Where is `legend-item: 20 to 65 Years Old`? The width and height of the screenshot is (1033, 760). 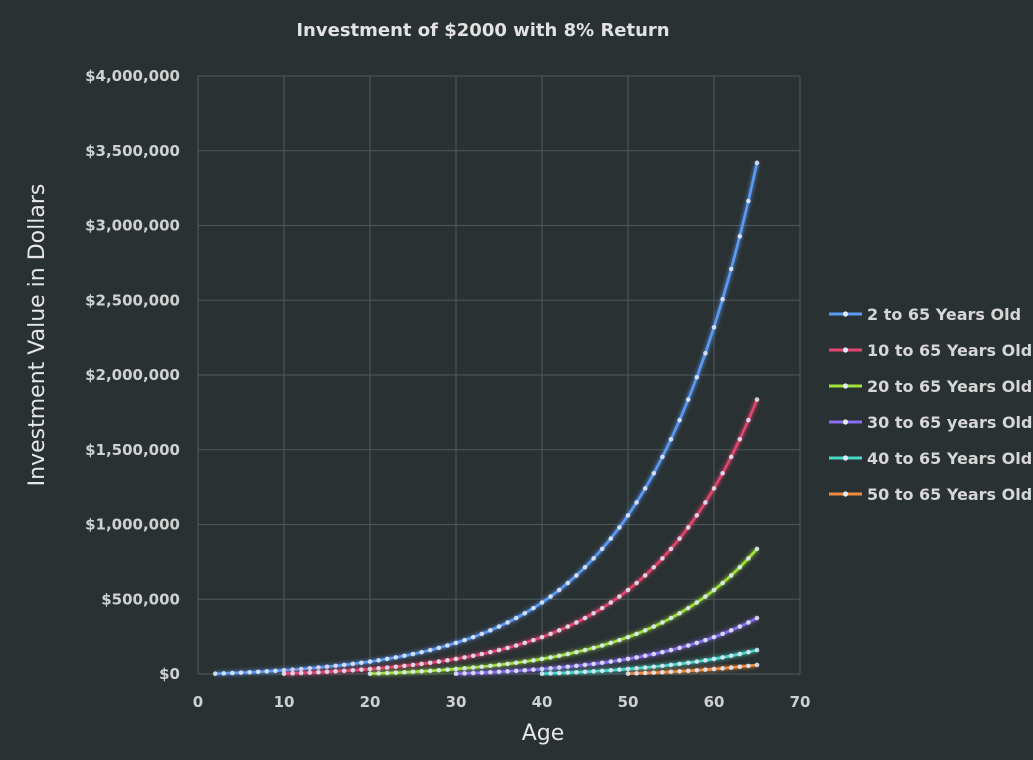 legend-item: 20 to 65 Years Old is located at coordinates (930, 386).